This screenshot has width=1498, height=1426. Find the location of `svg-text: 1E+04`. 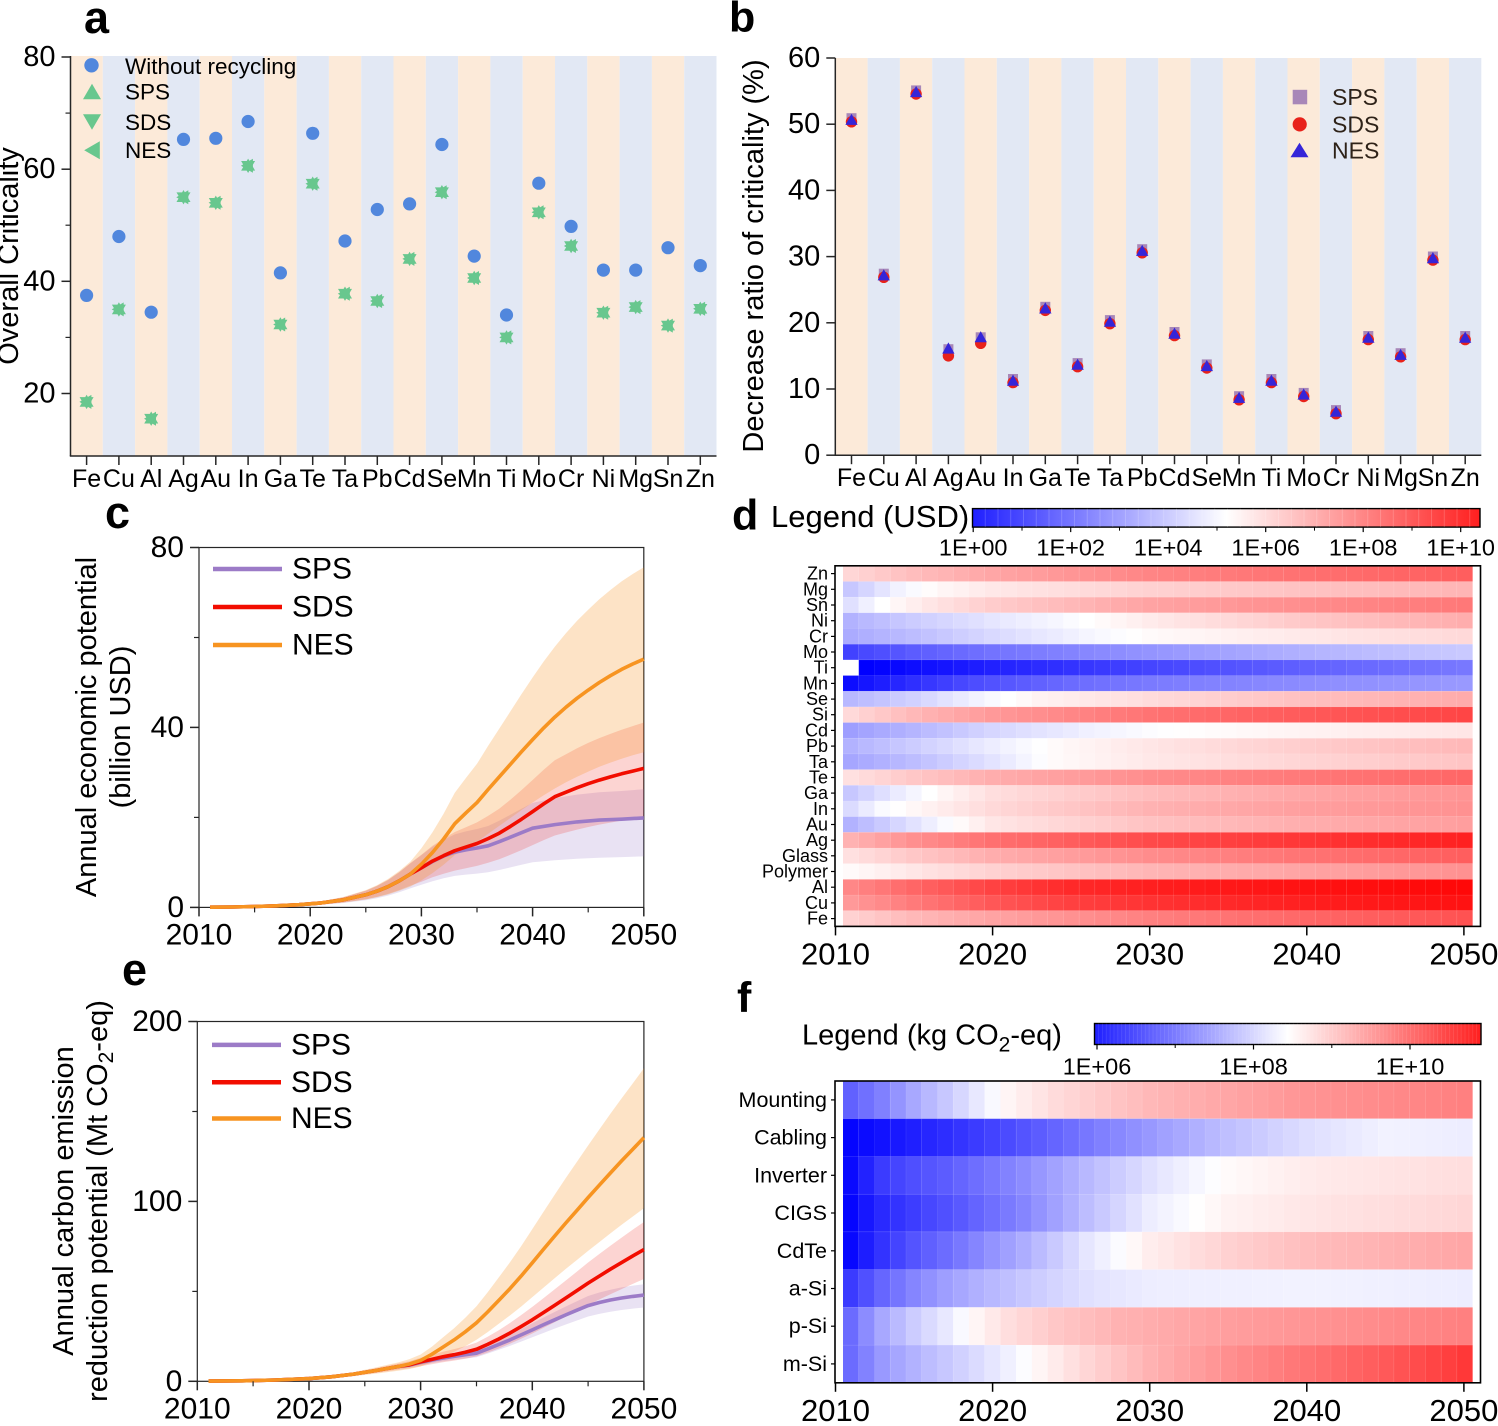

svg-text: 1E+04 is located at coordinates (1168, 548).